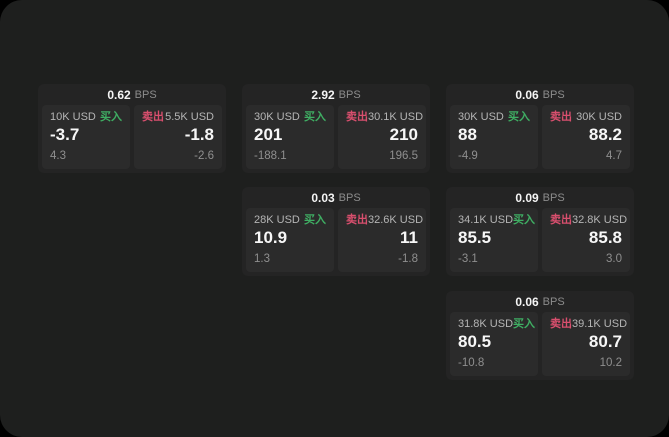  I want to click on card-bps-header: 0.62 BPS, so click(132, 94).